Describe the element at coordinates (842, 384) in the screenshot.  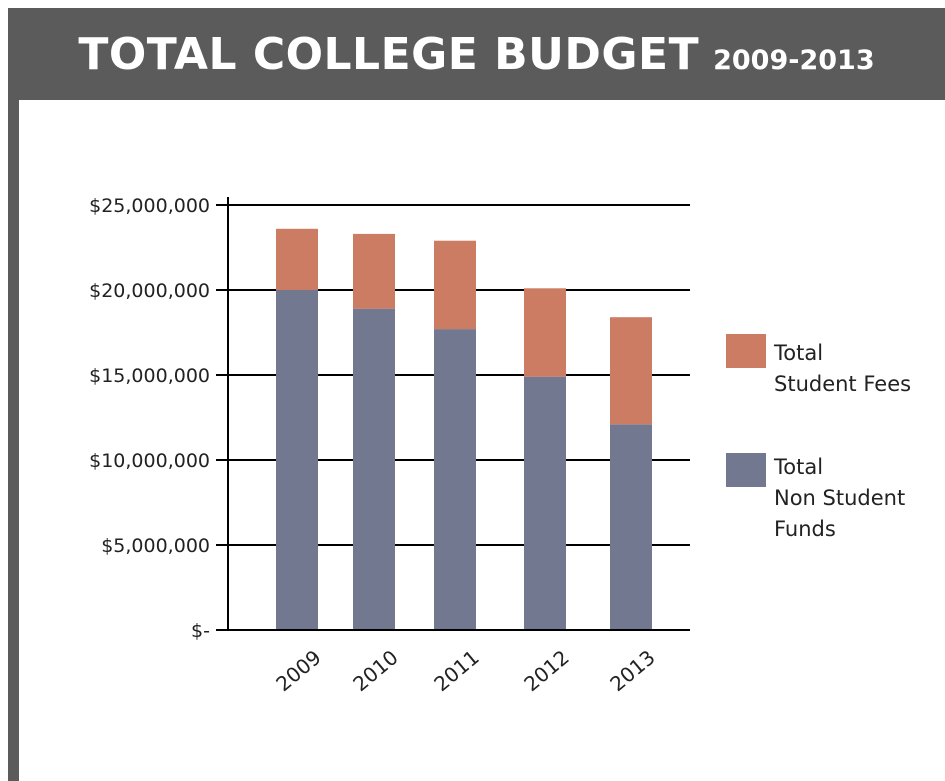
I see `legend-label: Student Fees` at that location.